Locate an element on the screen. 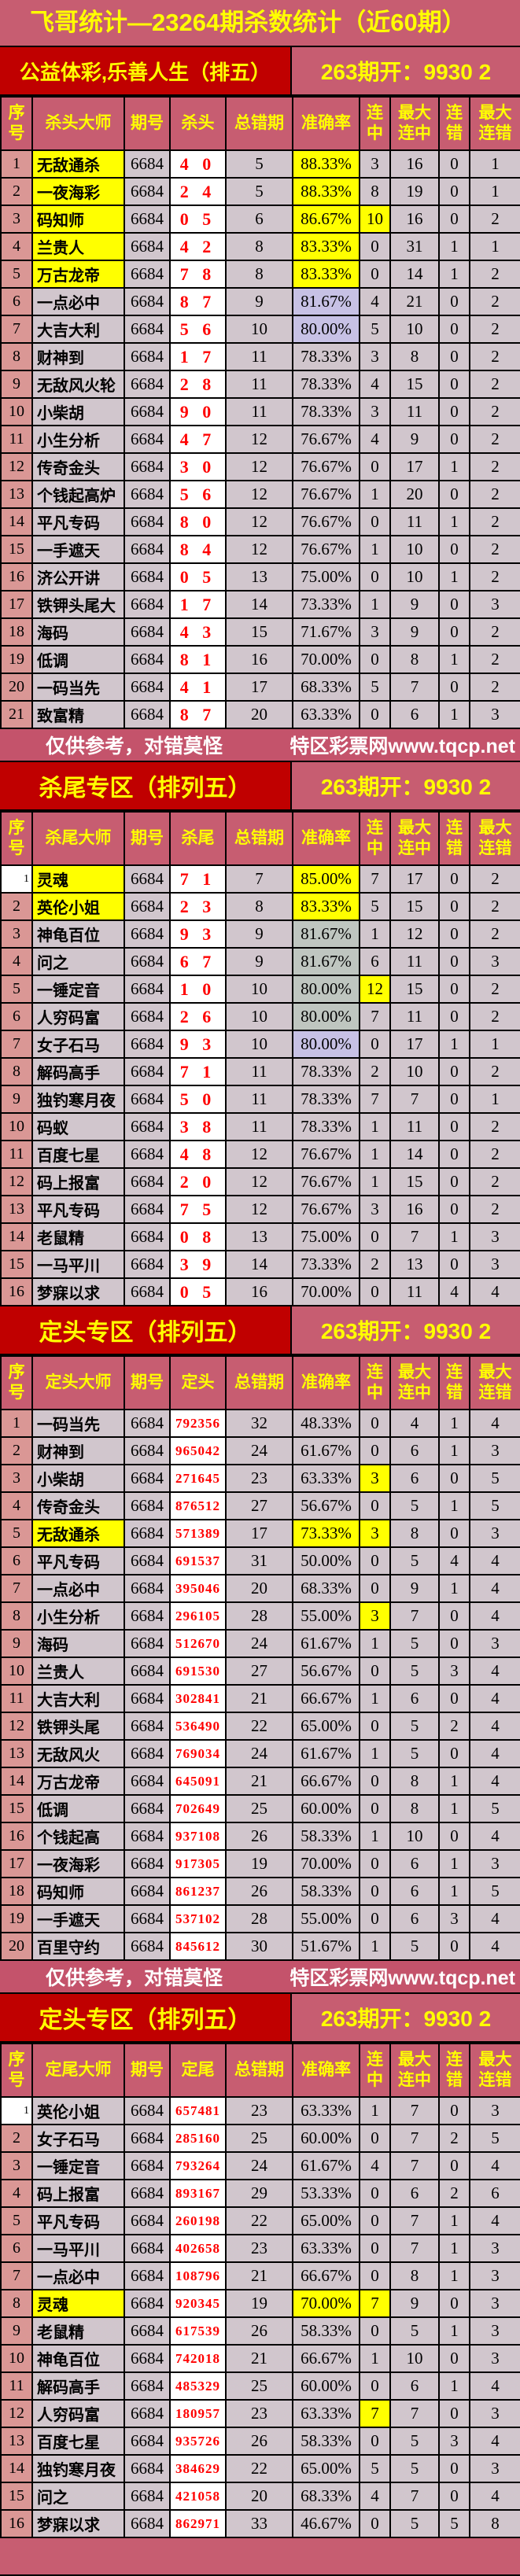 The height and width of the screenshot is (2576, 520). row-number-cell: 13 is located at coordinates (16, 1753).